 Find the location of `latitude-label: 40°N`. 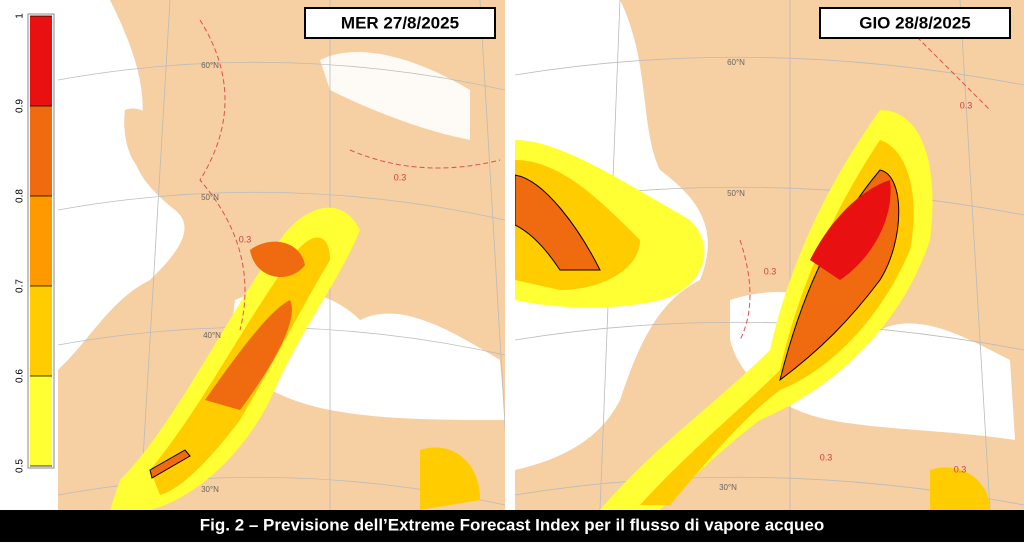

latitude-label: 40°N is located at coordinates (212, 335).